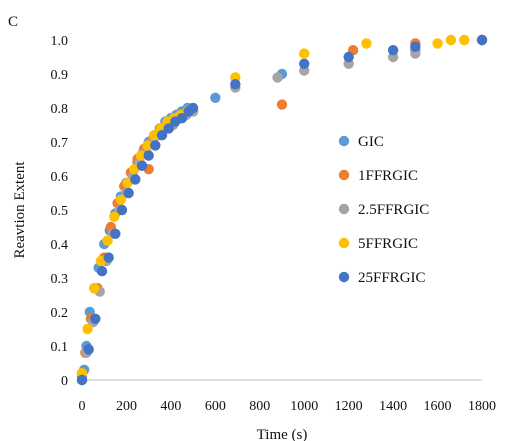 Image resolution: width=507 pixels, height=441 pixels. What do you see at coordinates (482, 406) in the screenshot?
I see `x-tick-label: 1800` at bounding box center [482, 406].